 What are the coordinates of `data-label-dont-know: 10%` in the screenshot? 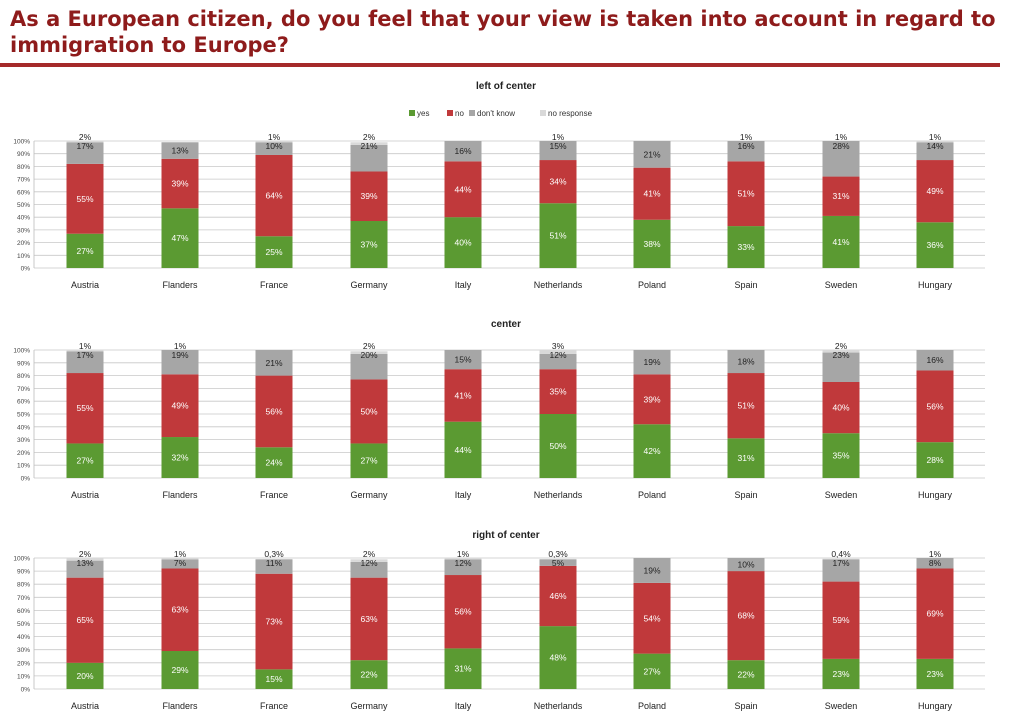 It's located at (745, 565).